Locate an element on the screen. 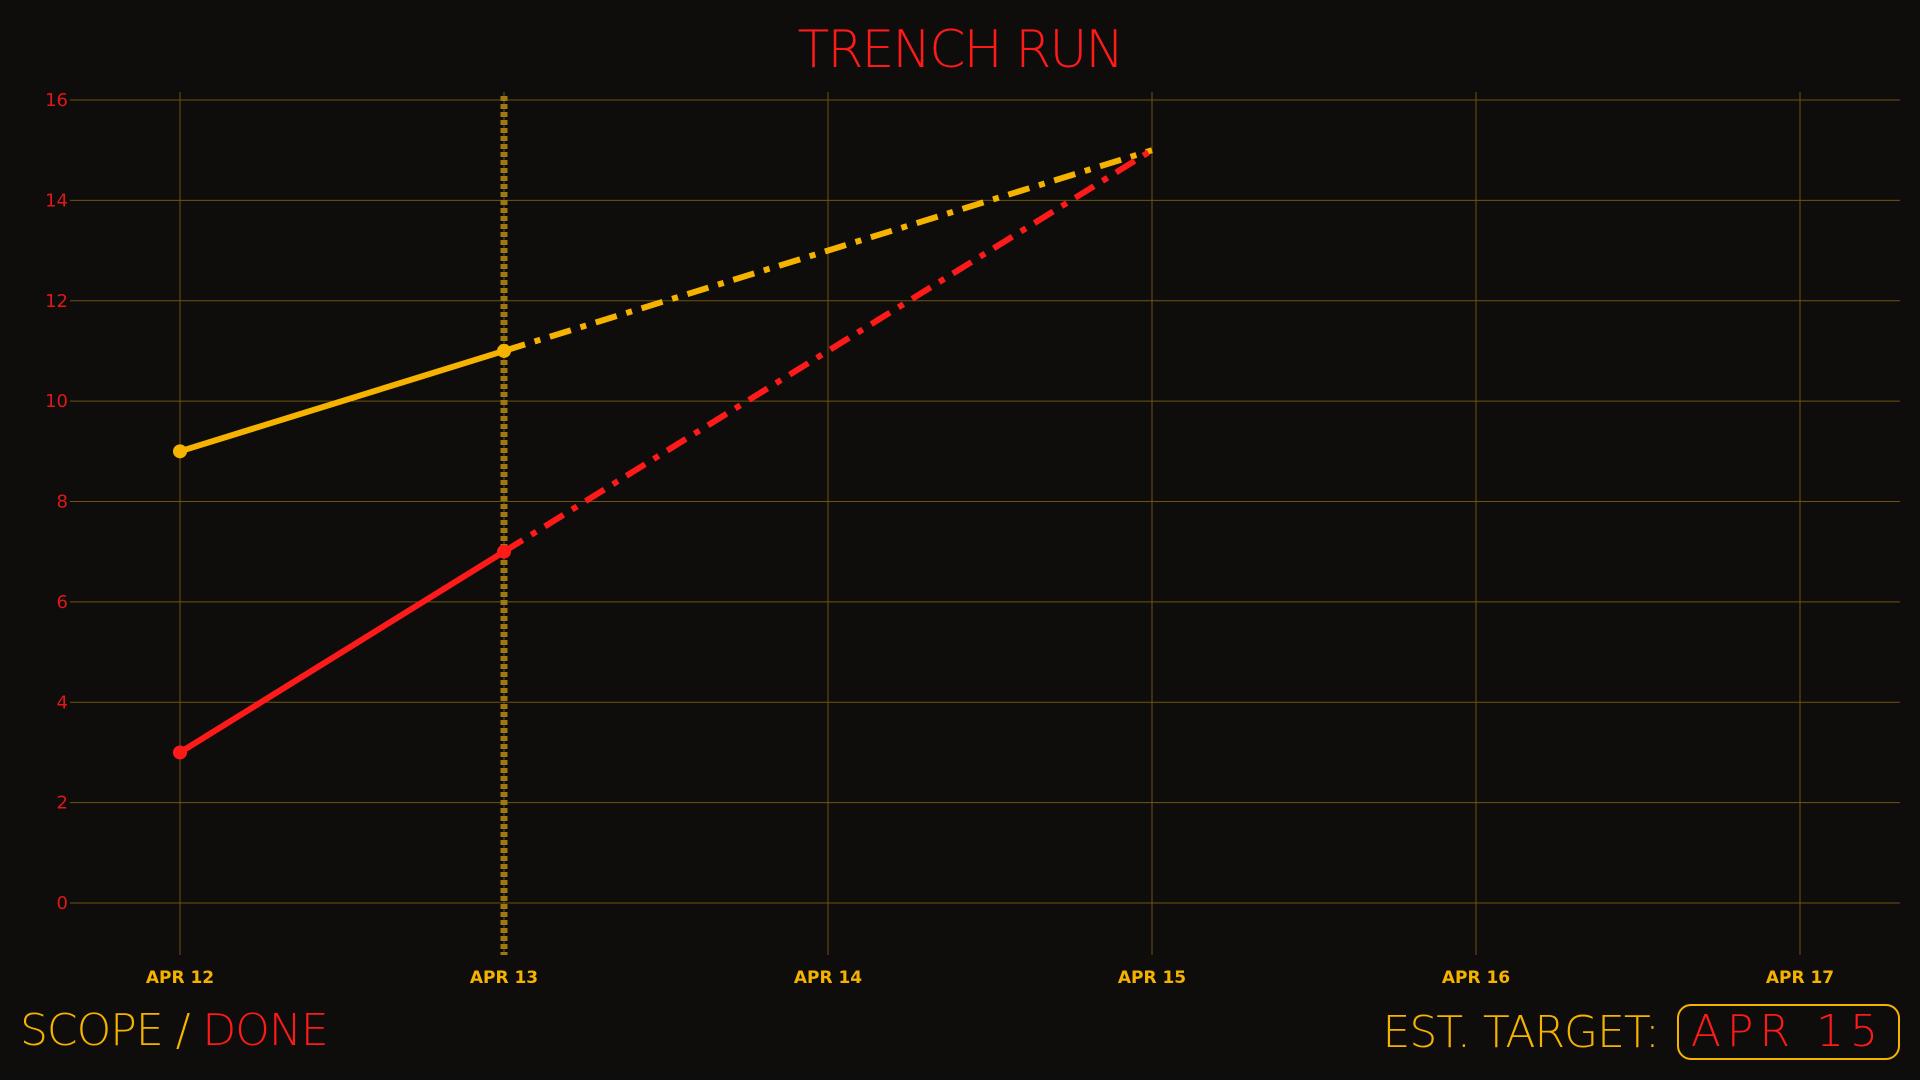  x-tick-label: APR 15 is located at coordinates (1152, 978).